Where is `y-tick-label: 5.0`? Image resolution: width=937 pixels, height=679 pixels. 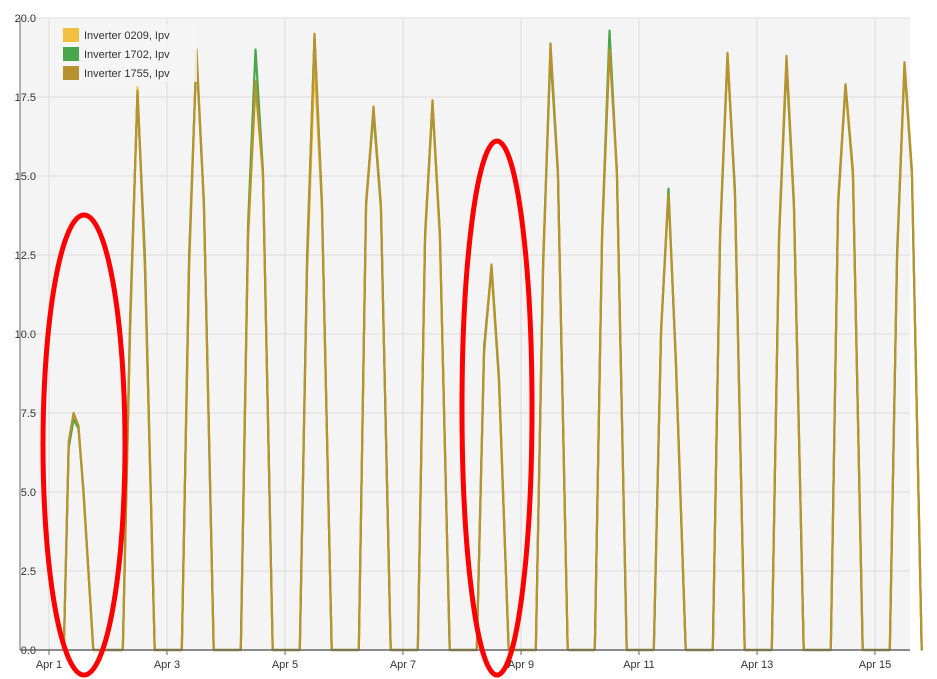 y-tick-label: 5.0 is located at coordinates (28, 493).